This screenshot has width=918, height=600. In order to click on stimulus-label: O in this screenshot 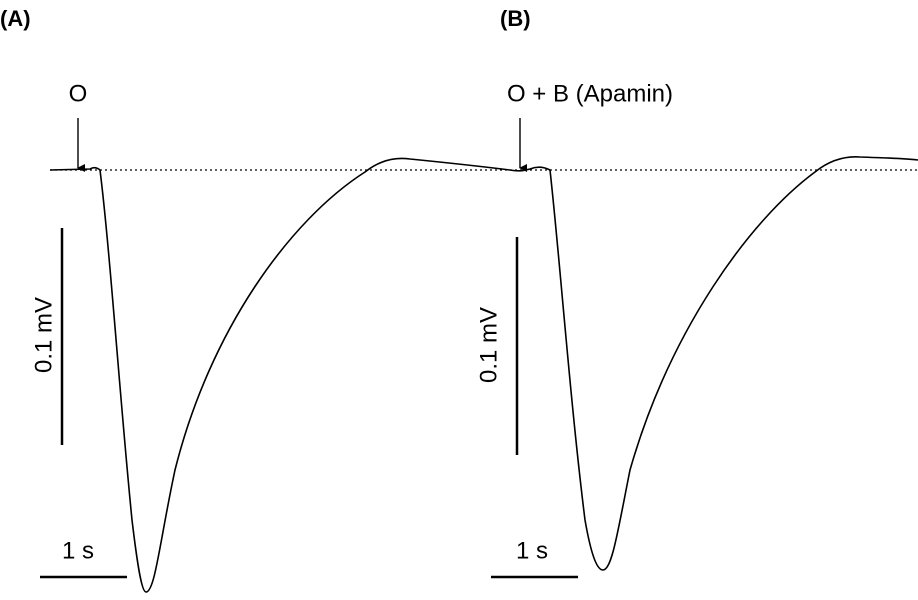, I will do `click(78, 93)`.